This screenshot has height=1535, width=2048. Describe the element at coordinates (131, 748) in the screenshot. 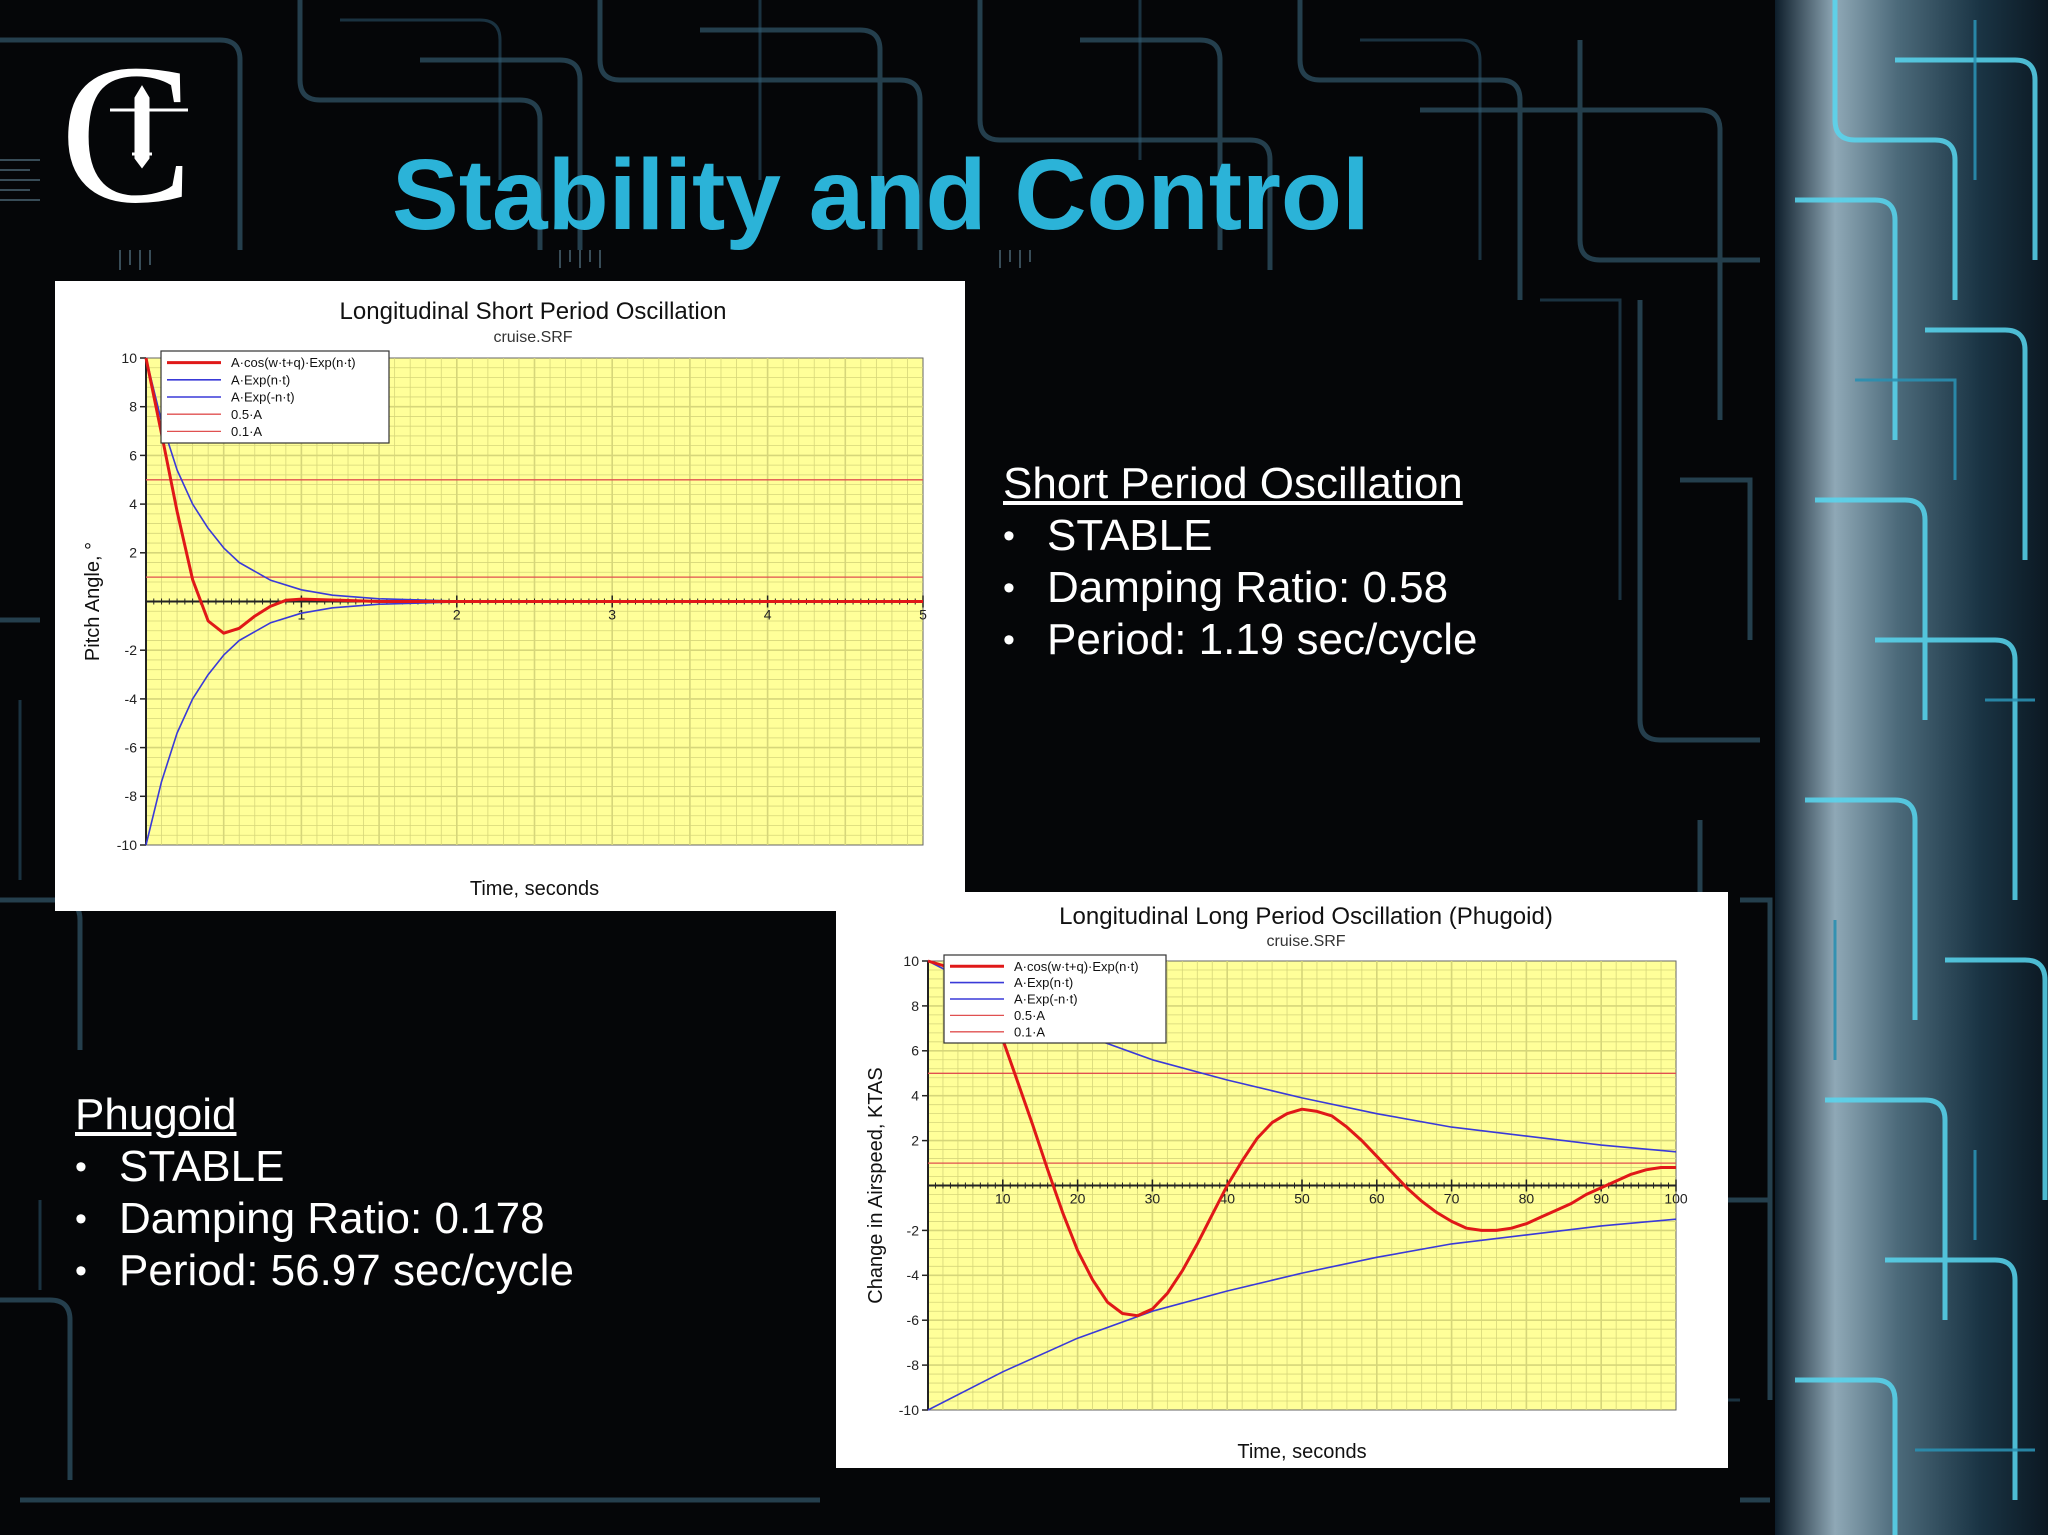

I see `chart1-y-tick-label: -6` at that location.